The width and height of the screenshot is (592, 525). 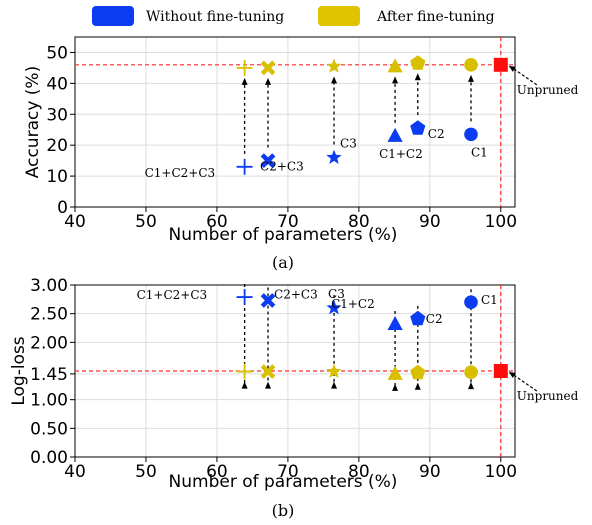 What do you see at coordinates (113, 16) in the screenshot?
I see `legend-swatch-without` at bounding box center [113, 16].